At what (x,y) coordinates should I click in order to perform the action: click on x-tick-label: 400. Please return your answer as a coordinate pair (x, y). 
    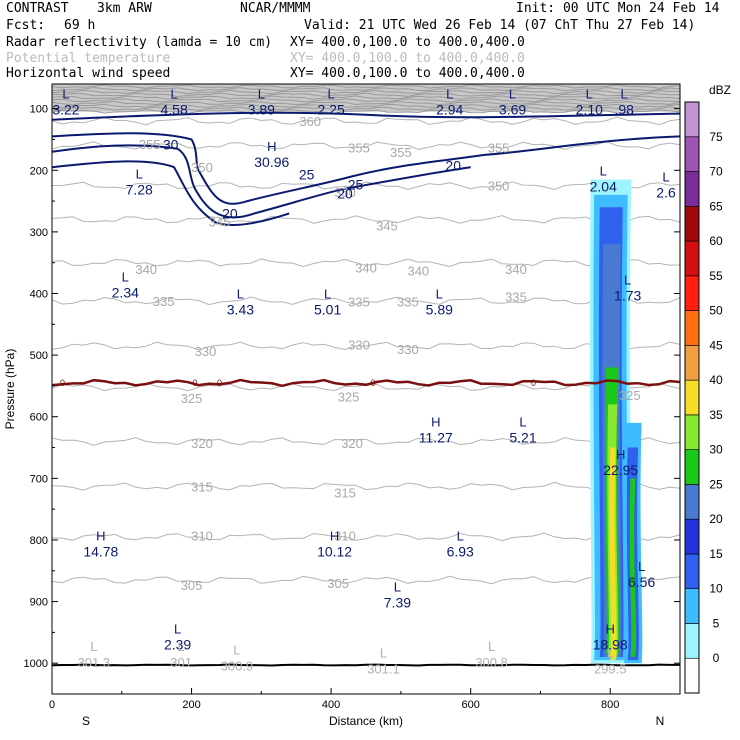
    Looking at the image, I should click on (331, 705).